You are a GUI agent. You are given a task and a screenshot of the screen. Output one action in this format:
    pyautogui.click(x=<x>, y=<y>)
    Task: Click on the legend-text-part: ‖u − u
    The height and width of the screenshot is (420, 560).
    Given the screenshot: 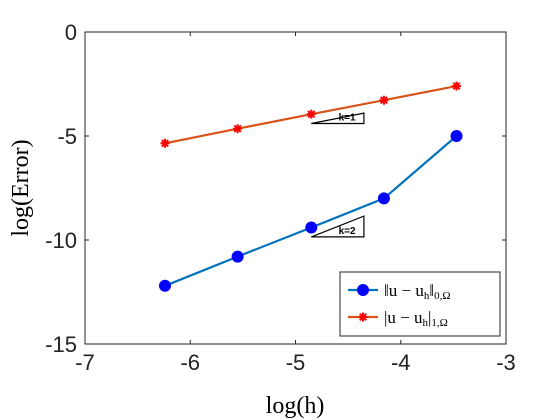 What is the action you would take?
    pyautogui.click(x=404, y=290)
    